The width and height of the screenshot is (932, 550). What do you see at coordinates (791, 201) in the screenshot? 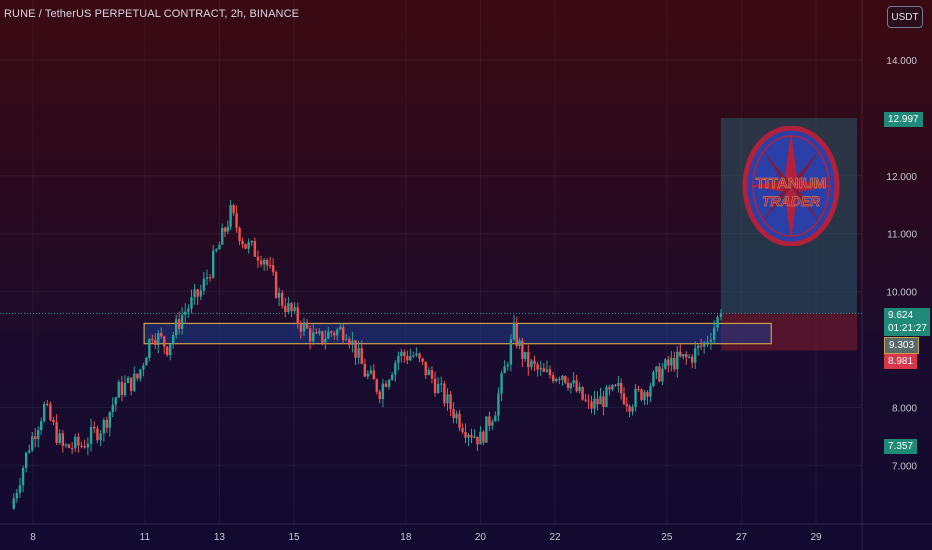
I see `logo-text-line2: TRADER` at bounding box center [791, 201].